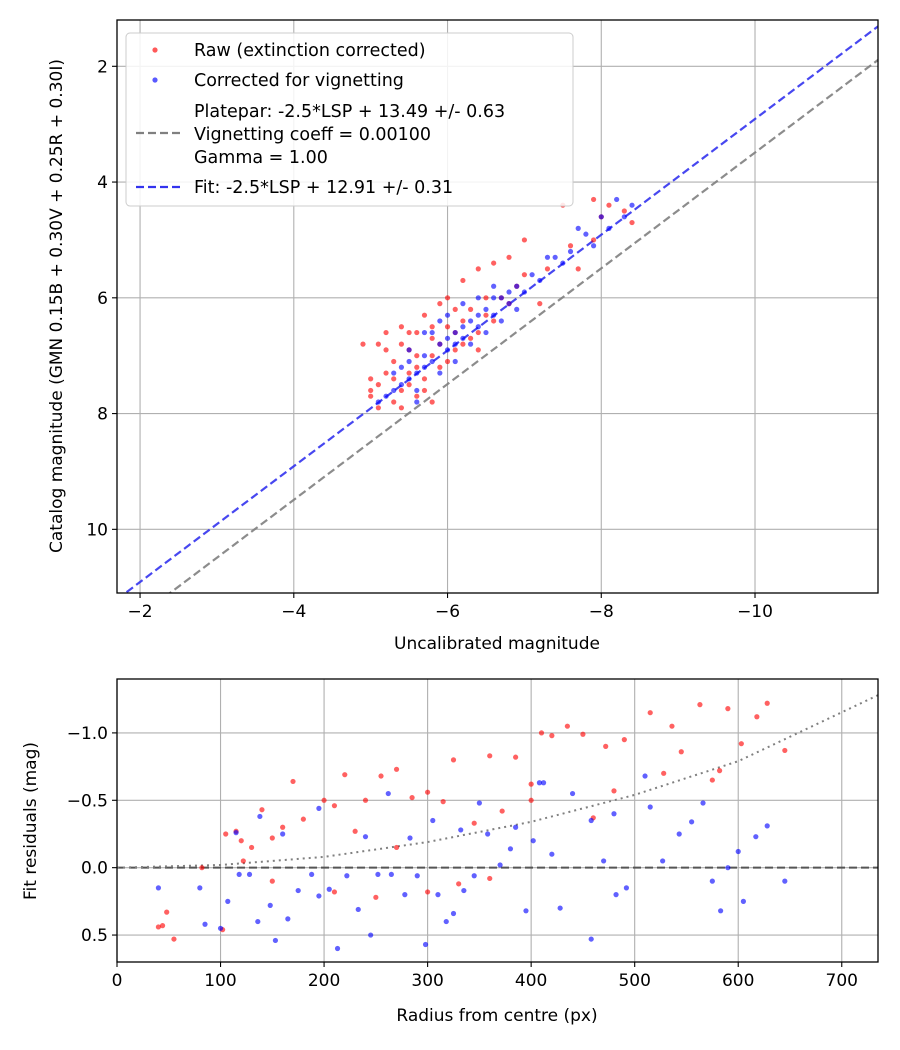 This screenshot has width=900, height=1050. Describe the element at coordinates (755, 612) in the screenshot. I see `top-x-tick-label: −10` at that location.